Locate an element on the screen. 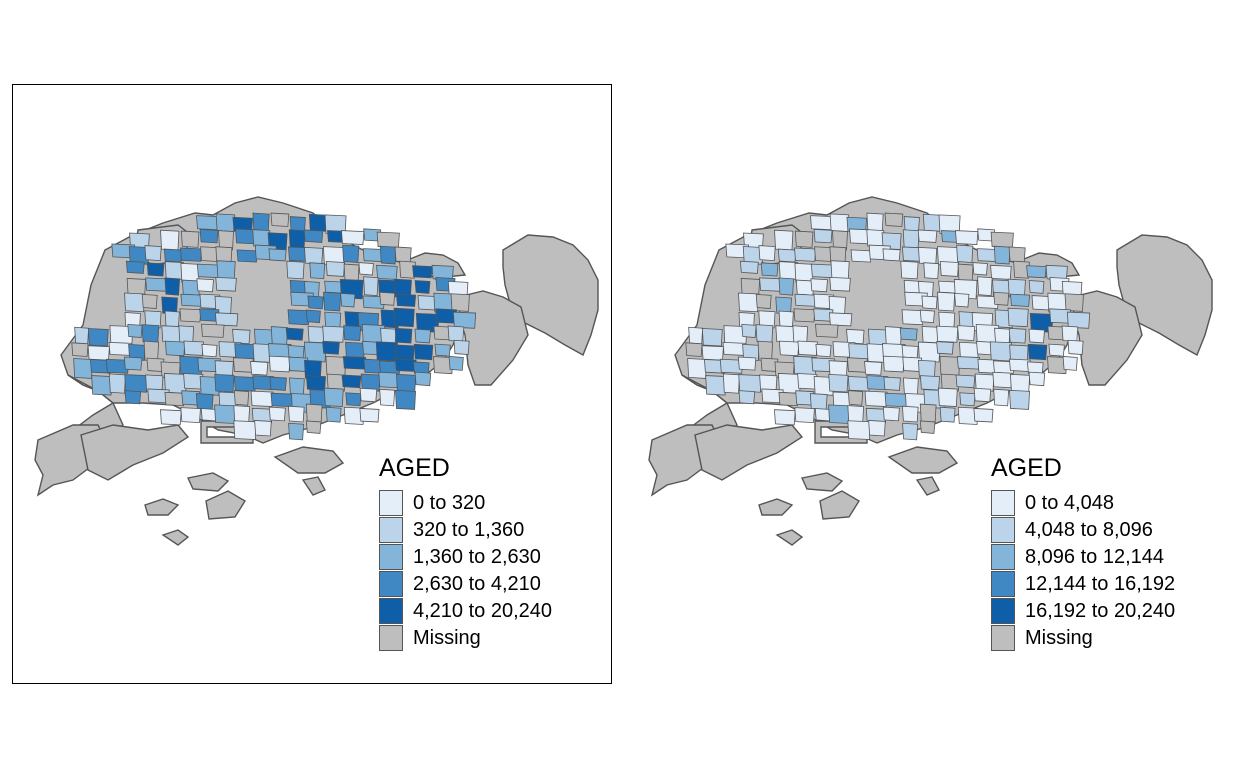 This screenshot has height=768, width=1248. landmass-pulau-tekong is located at coordinates (550, 295).